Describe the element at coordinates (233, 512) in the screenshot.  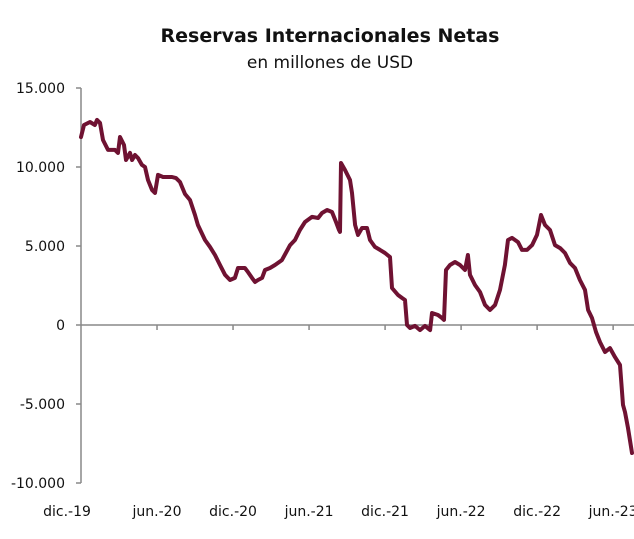
I see `x-tick-label: dic.-20` at that location.